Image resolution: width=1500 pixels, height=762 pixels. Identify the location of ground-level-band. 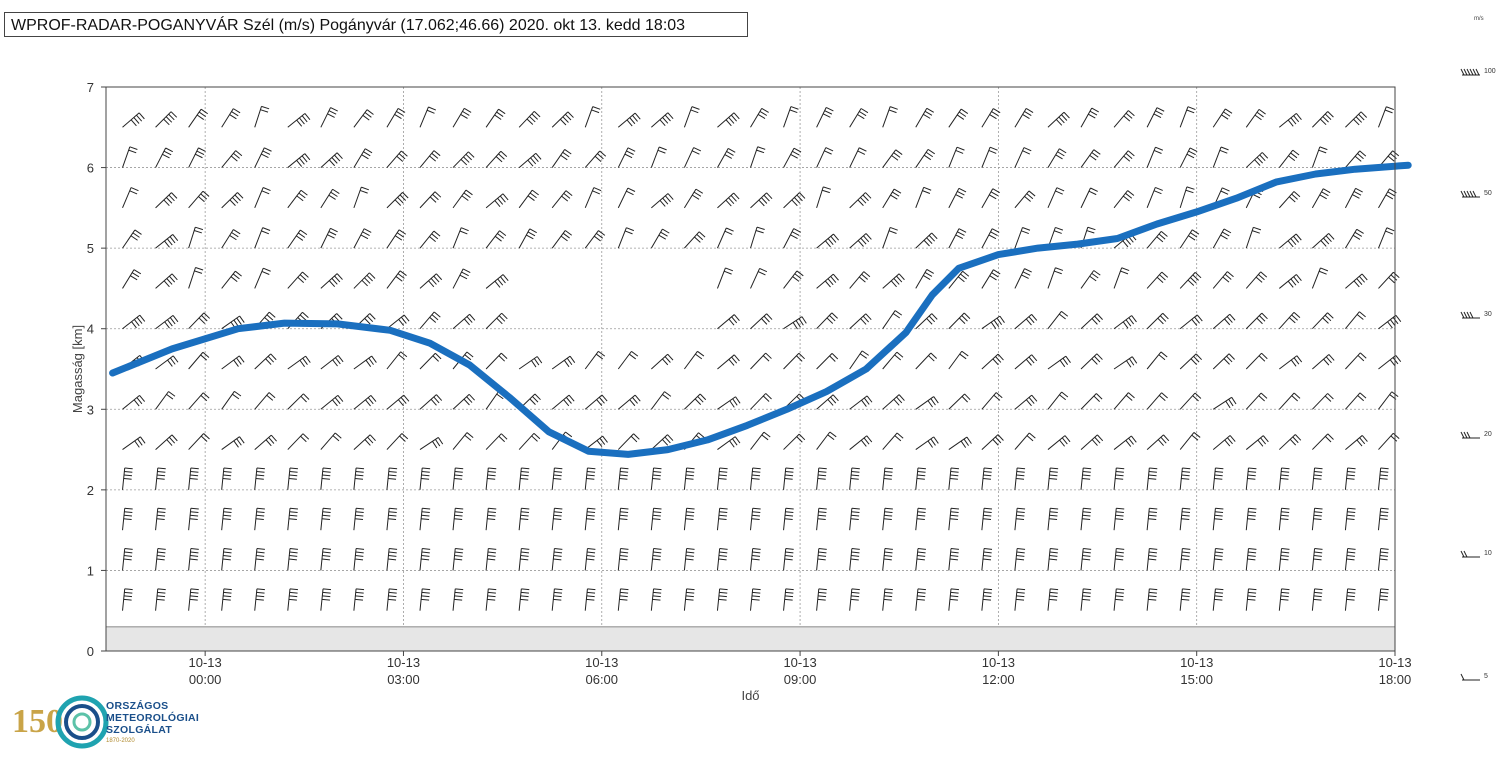
(750, 639).